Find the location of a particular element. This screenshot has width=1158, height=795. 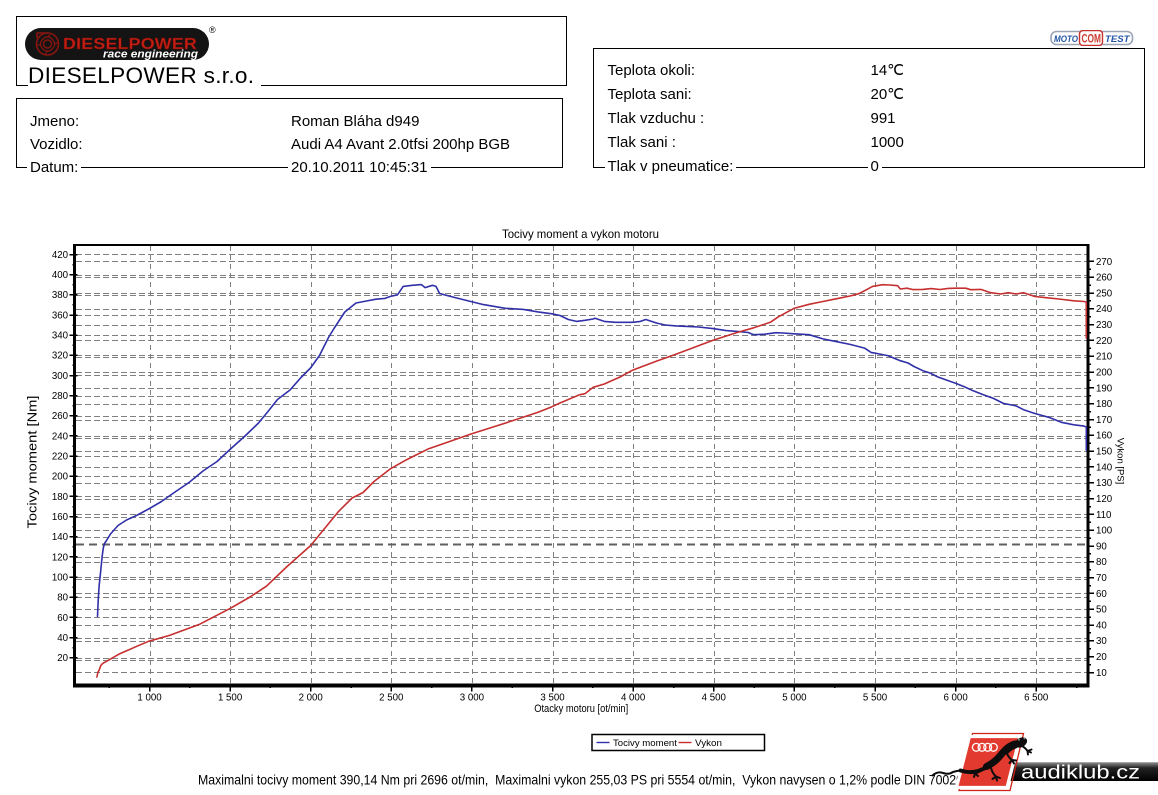

svg-text: 5 000 is located at coordinates (794, 698).